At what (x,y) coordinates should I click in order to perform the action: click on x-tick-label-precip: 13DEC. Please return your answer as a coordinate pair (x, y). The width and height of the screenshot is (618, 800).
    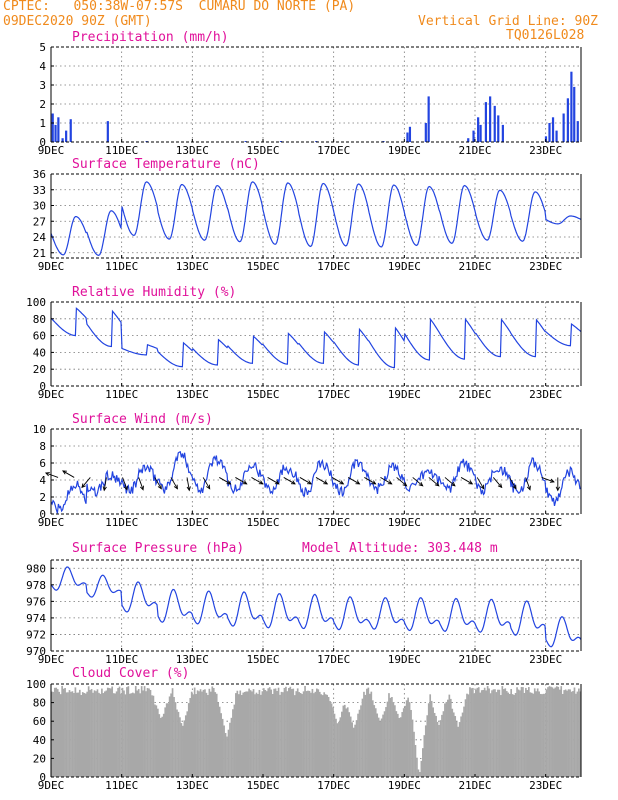
    Looking at the image, I should click on (192, 150).